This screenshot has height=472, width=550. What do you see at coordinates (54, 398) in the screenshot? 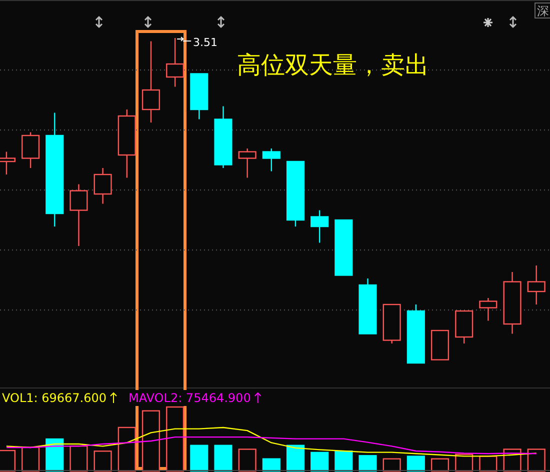
I see `legend-label: VOL1: 69667.600` at bounding box center [54, 398].